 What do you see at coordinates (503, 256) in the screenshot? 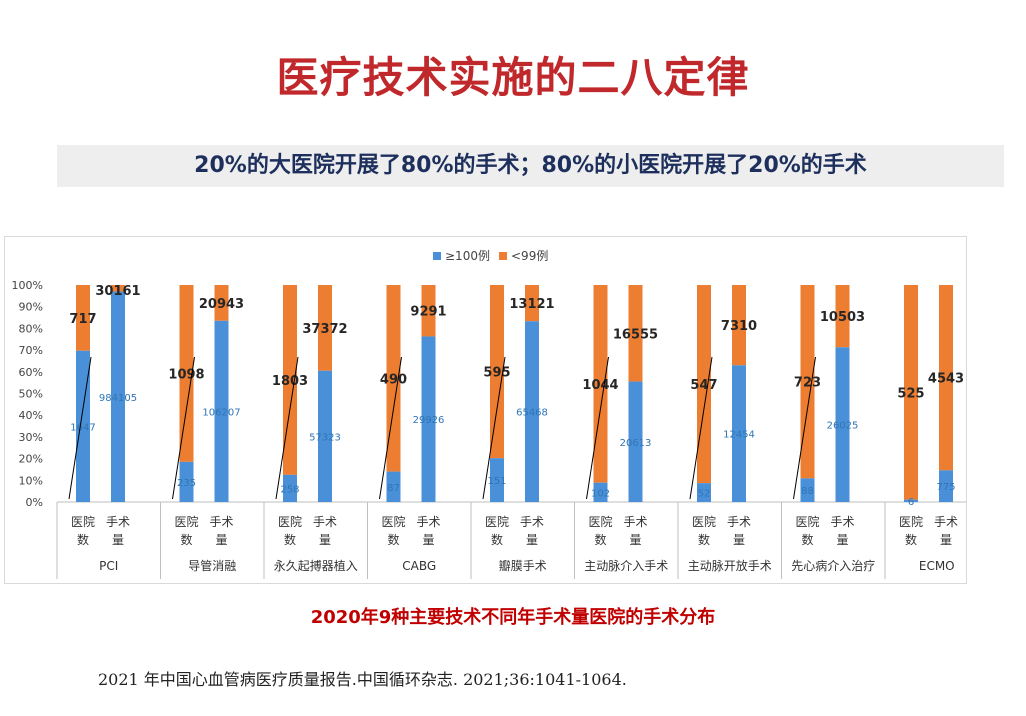
I see `legend-swatch-lt99` at bounding box center [503, 256].